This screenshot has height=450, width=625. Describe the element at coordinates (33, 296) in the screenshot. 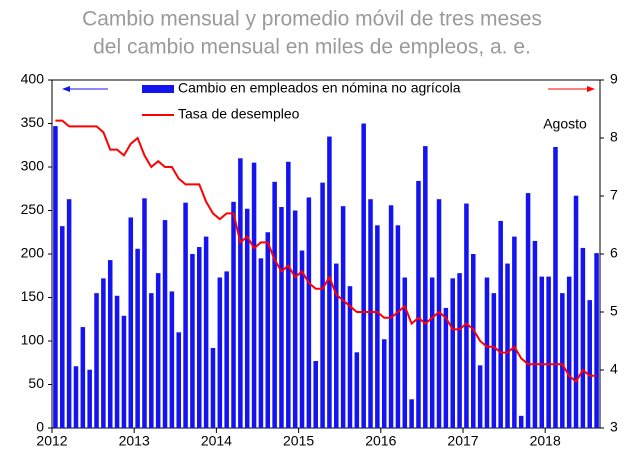

I see `y-tick-label: 150` at that location.